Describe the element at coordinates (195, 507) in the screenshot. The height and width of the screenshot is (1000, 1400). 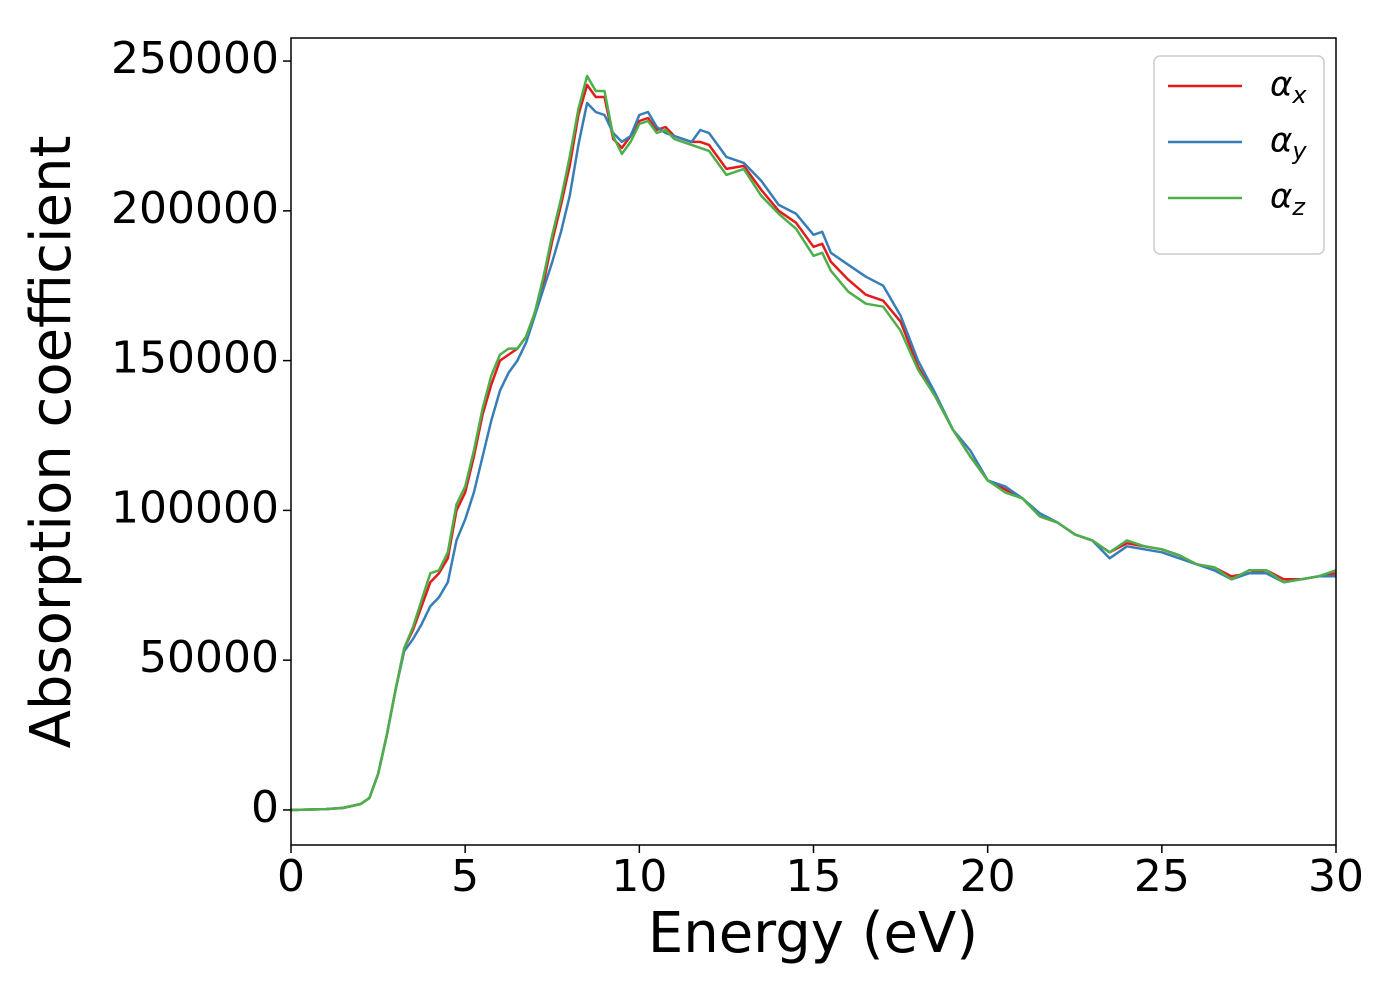
I see `y-tick-label: 100000` at that location.